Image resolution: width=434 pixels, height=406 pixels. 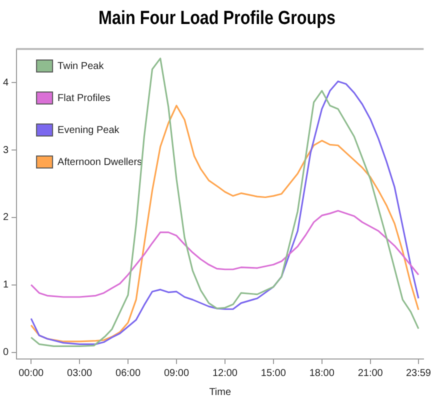 I want to click on x-tick-label: 06:00, so click(x=128, y=373).